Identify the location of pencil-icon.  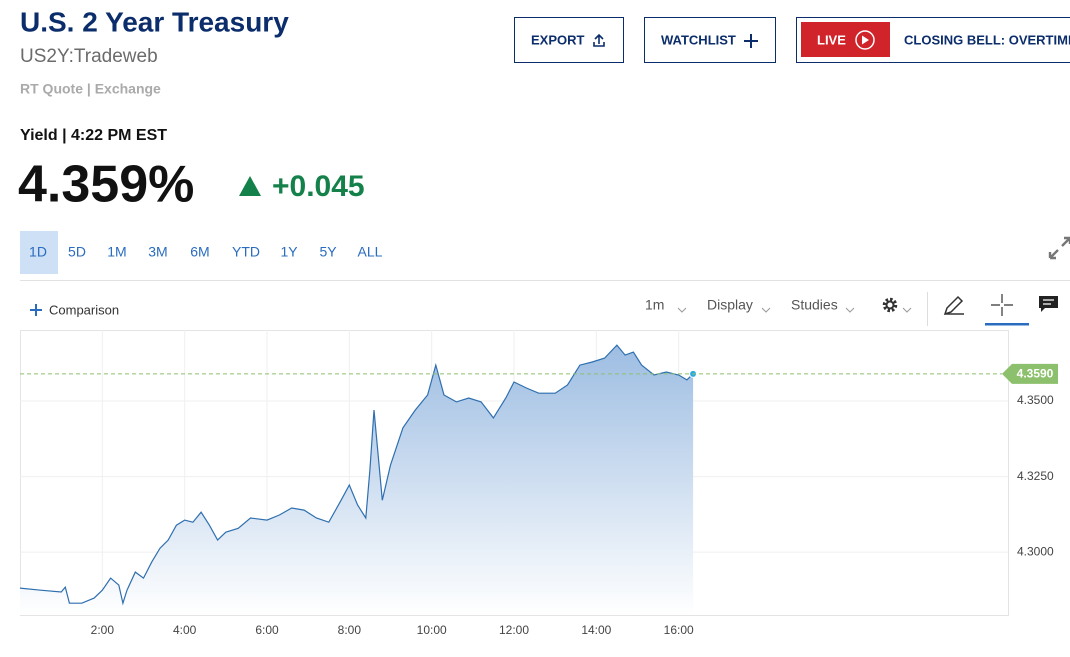
(954, 305).